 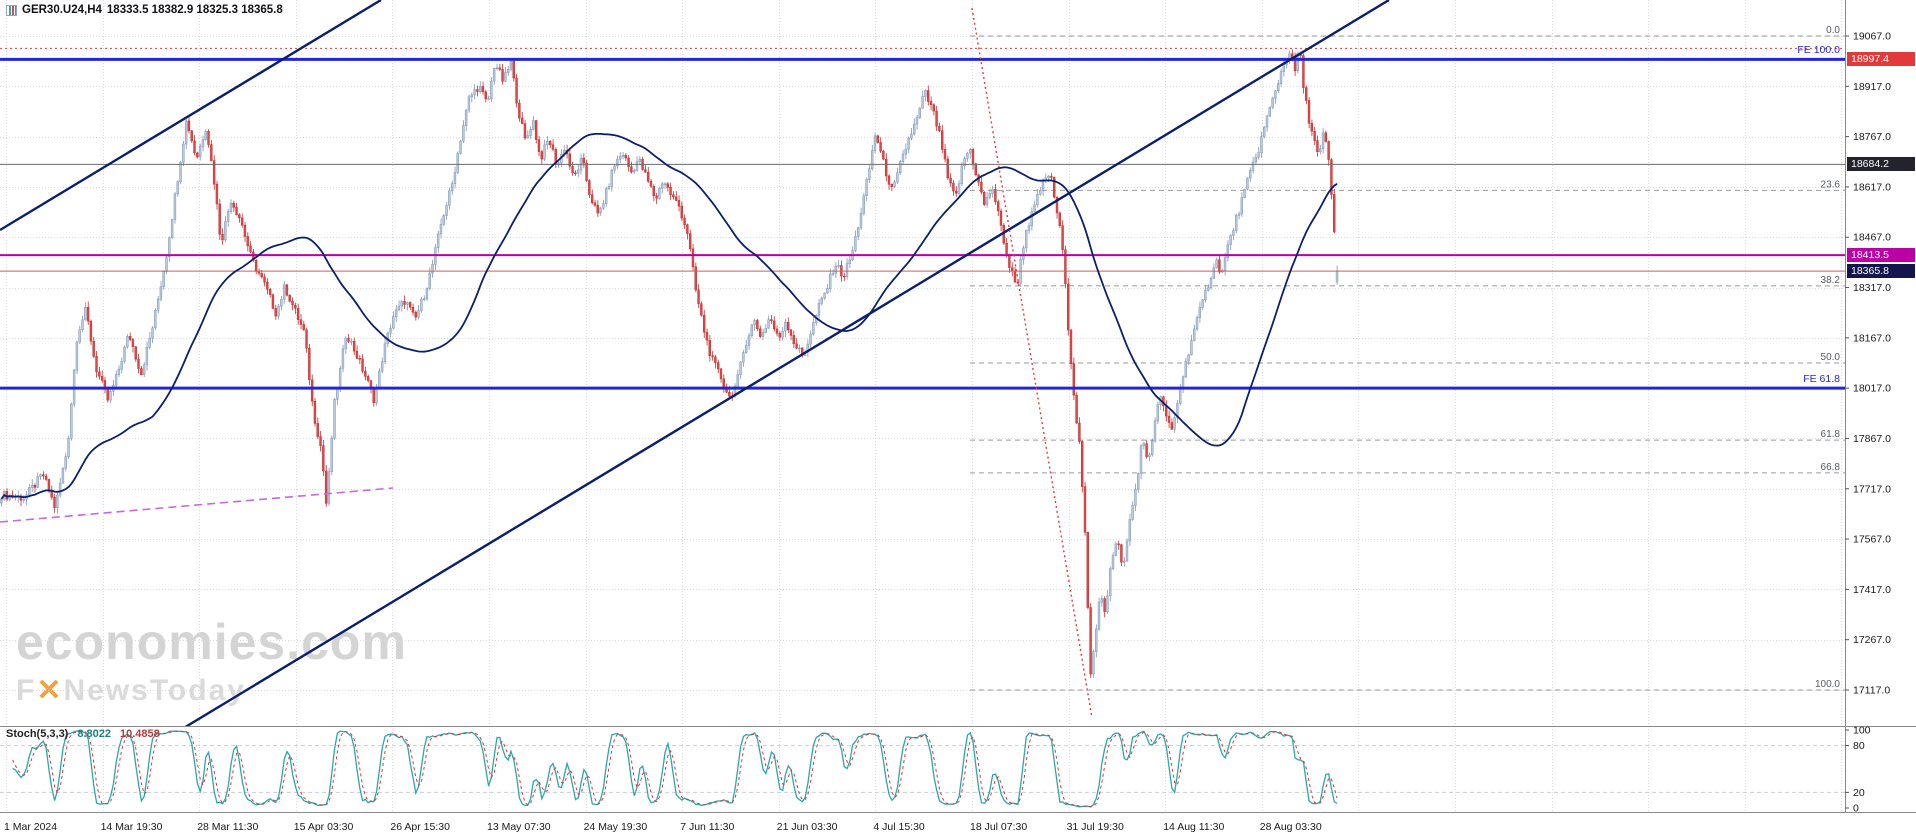 What do you see at coordinates (1881, 271) in the screenshot?
I see `price-tag-bid: 18365.8` at bounding box center [1881, 271].